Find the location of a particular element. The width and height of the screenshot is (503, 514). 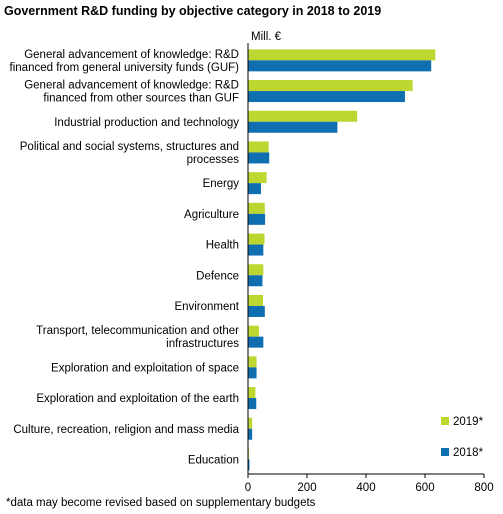

unit-label: Mill. € is located at coordinates (266, 37).